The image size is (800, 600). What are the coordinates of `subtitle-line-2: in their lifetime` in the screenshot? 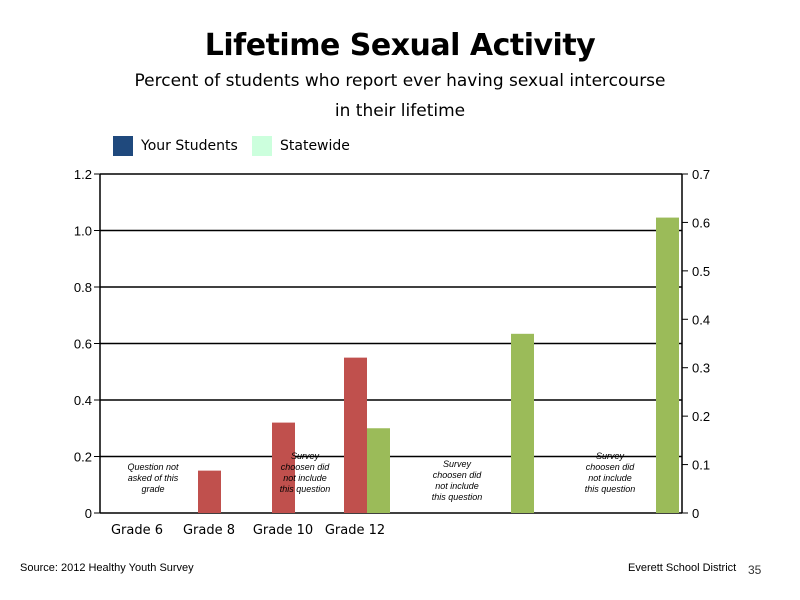 It's located at (400, 111).